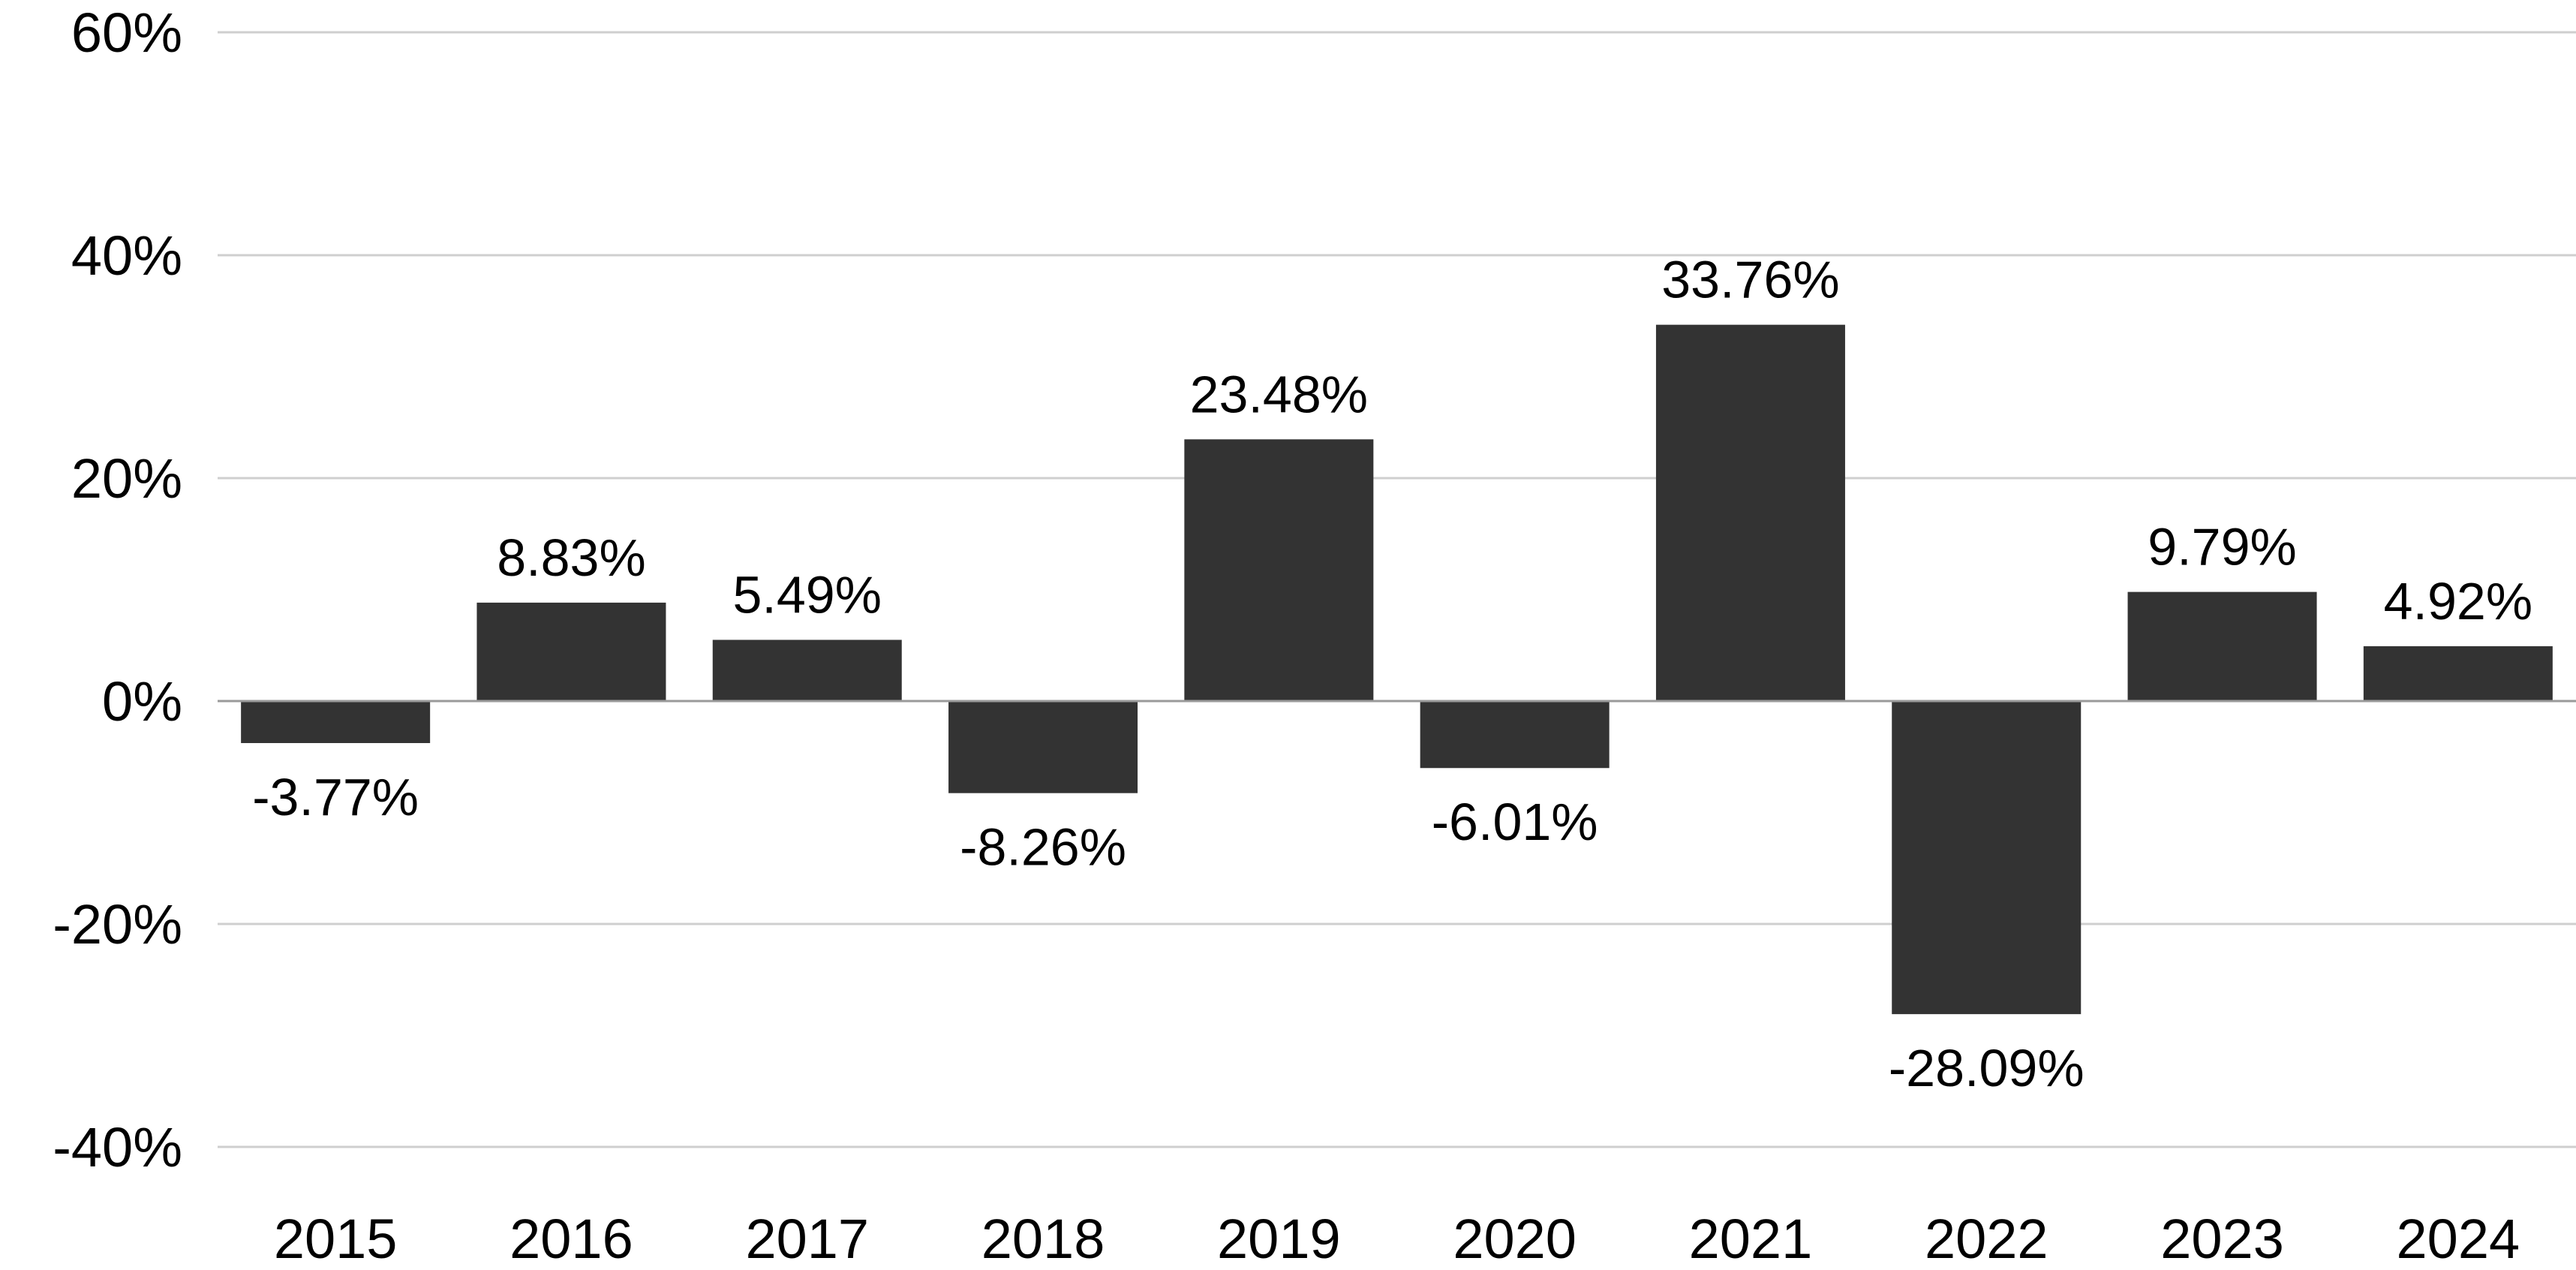  What do you see at coordinates (1986, 1239) in the screenshot?
I see `x-tick-label: 2022` at bounding box center [1986, 1239].